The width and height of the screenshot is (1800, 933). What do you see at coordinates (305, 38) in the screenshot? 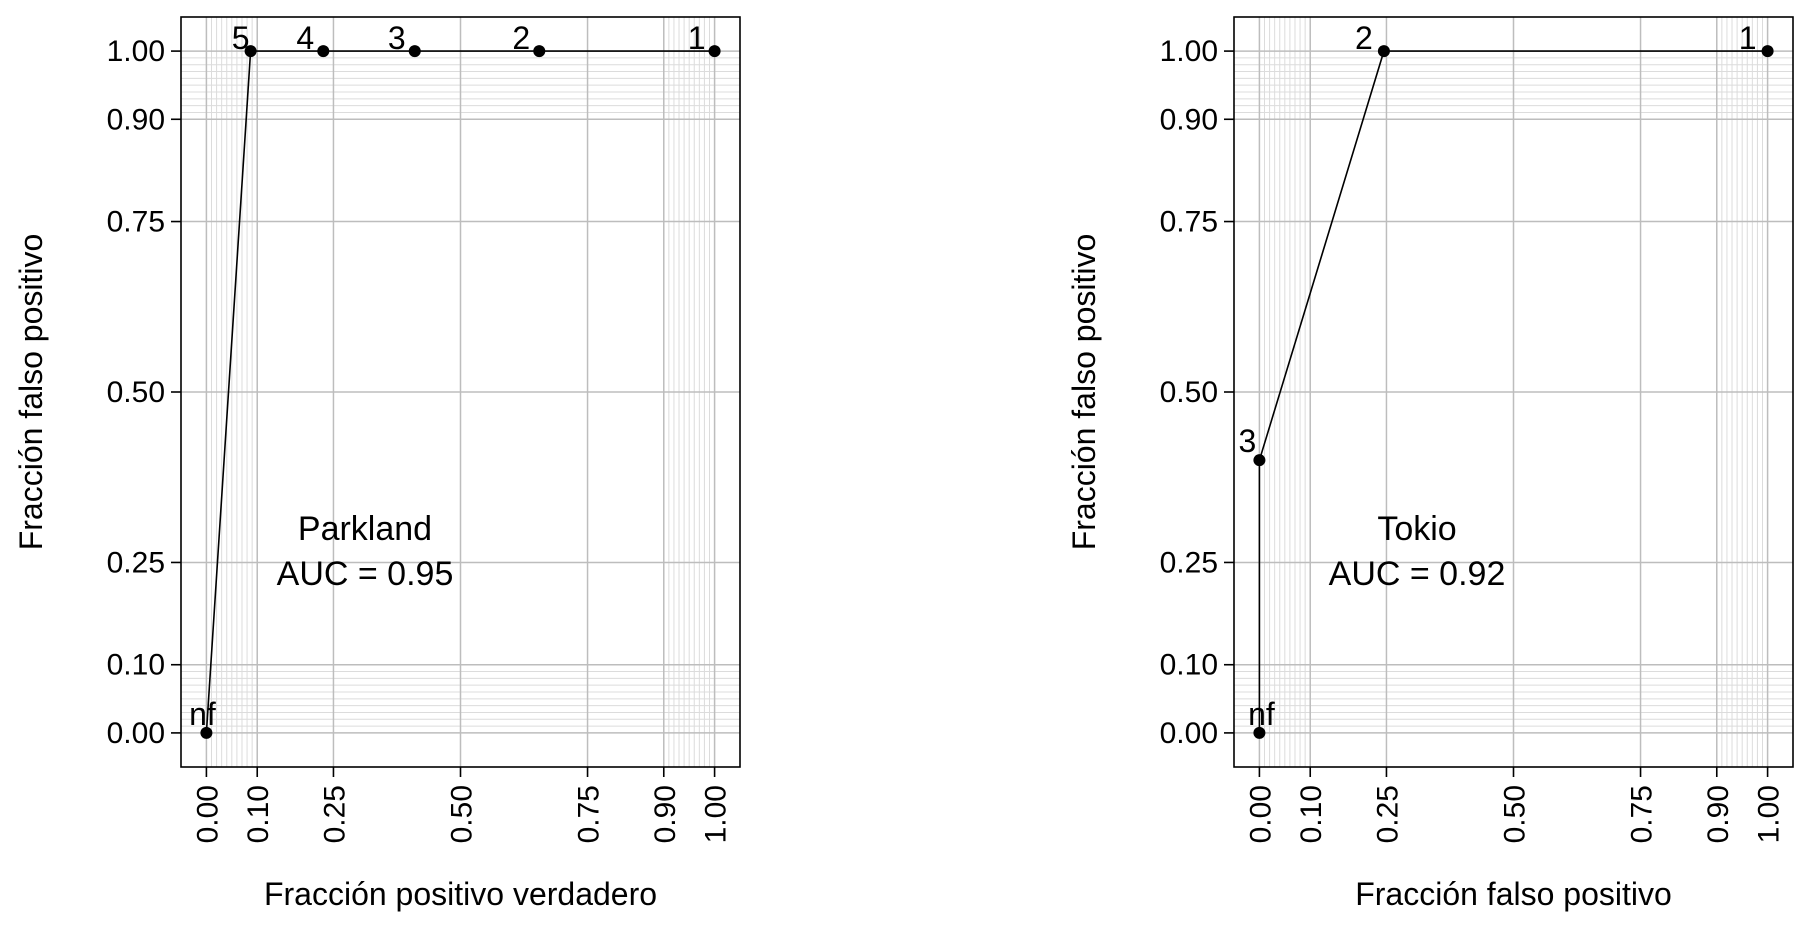
I see `point-label: 4` at bounding box center [305, 38].